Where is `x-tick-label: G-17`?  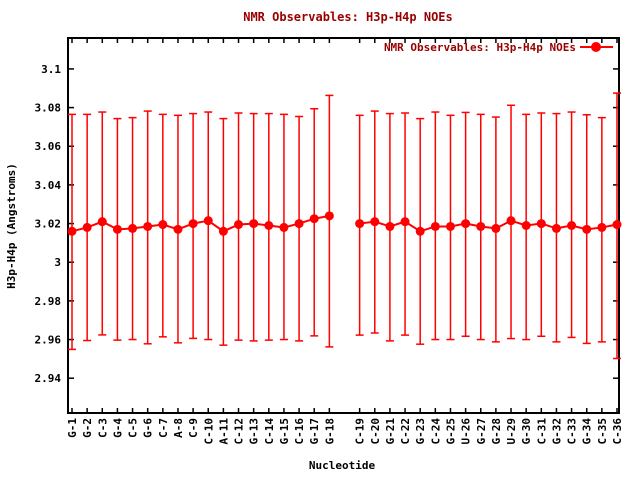
x-tick-label: G-17 is located at coordinates (314, 431).